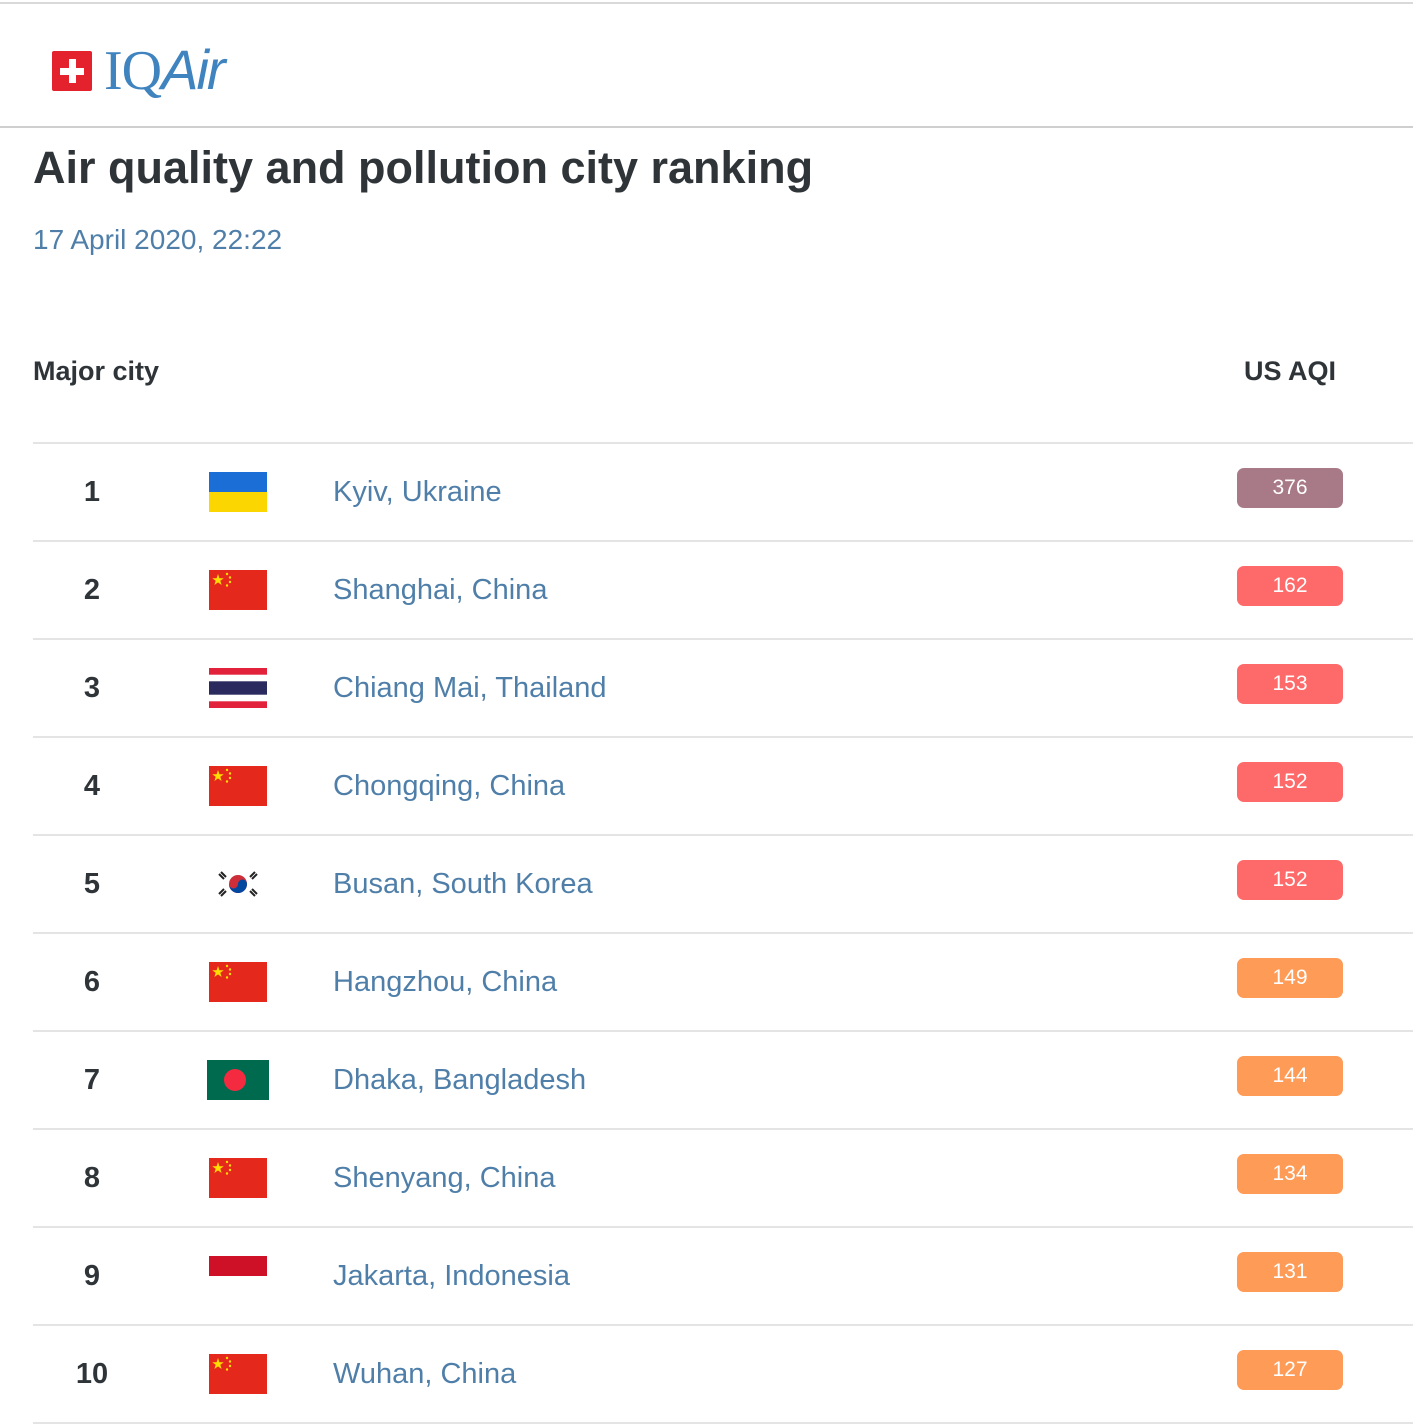  I want to click on rank-number: 7, so click(92, 1080).